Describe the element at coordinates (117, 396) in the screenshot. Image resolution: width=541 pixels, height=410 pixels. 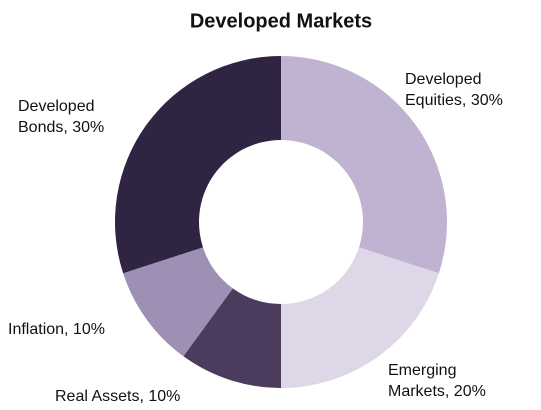
I see `slice-label: Real Assets, 10%` at that location.